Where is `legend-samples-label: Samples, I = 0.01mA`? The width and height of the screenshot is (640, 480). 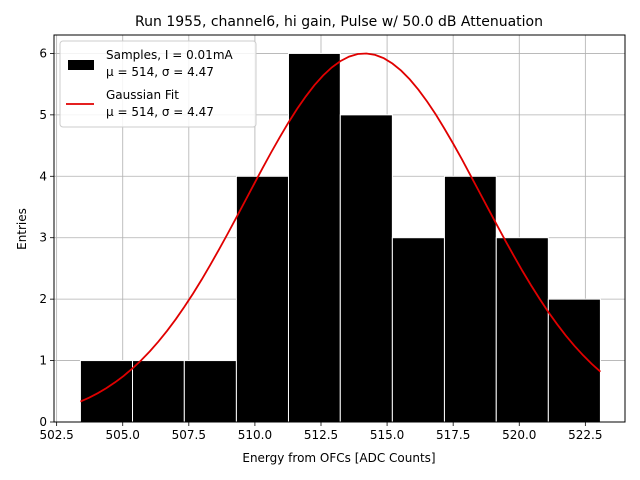
legend-samples-label: Samples, I = 0.01mA is located at coordinates (170, 55).